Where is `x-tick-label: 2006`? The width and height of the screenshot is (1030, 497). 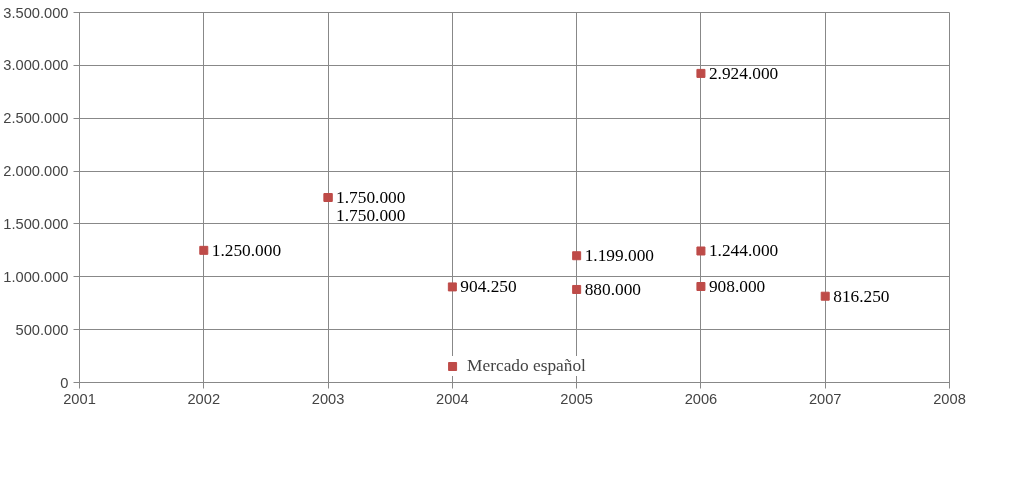 x-tick-label: 2006 is located at coordinates (701, 398).